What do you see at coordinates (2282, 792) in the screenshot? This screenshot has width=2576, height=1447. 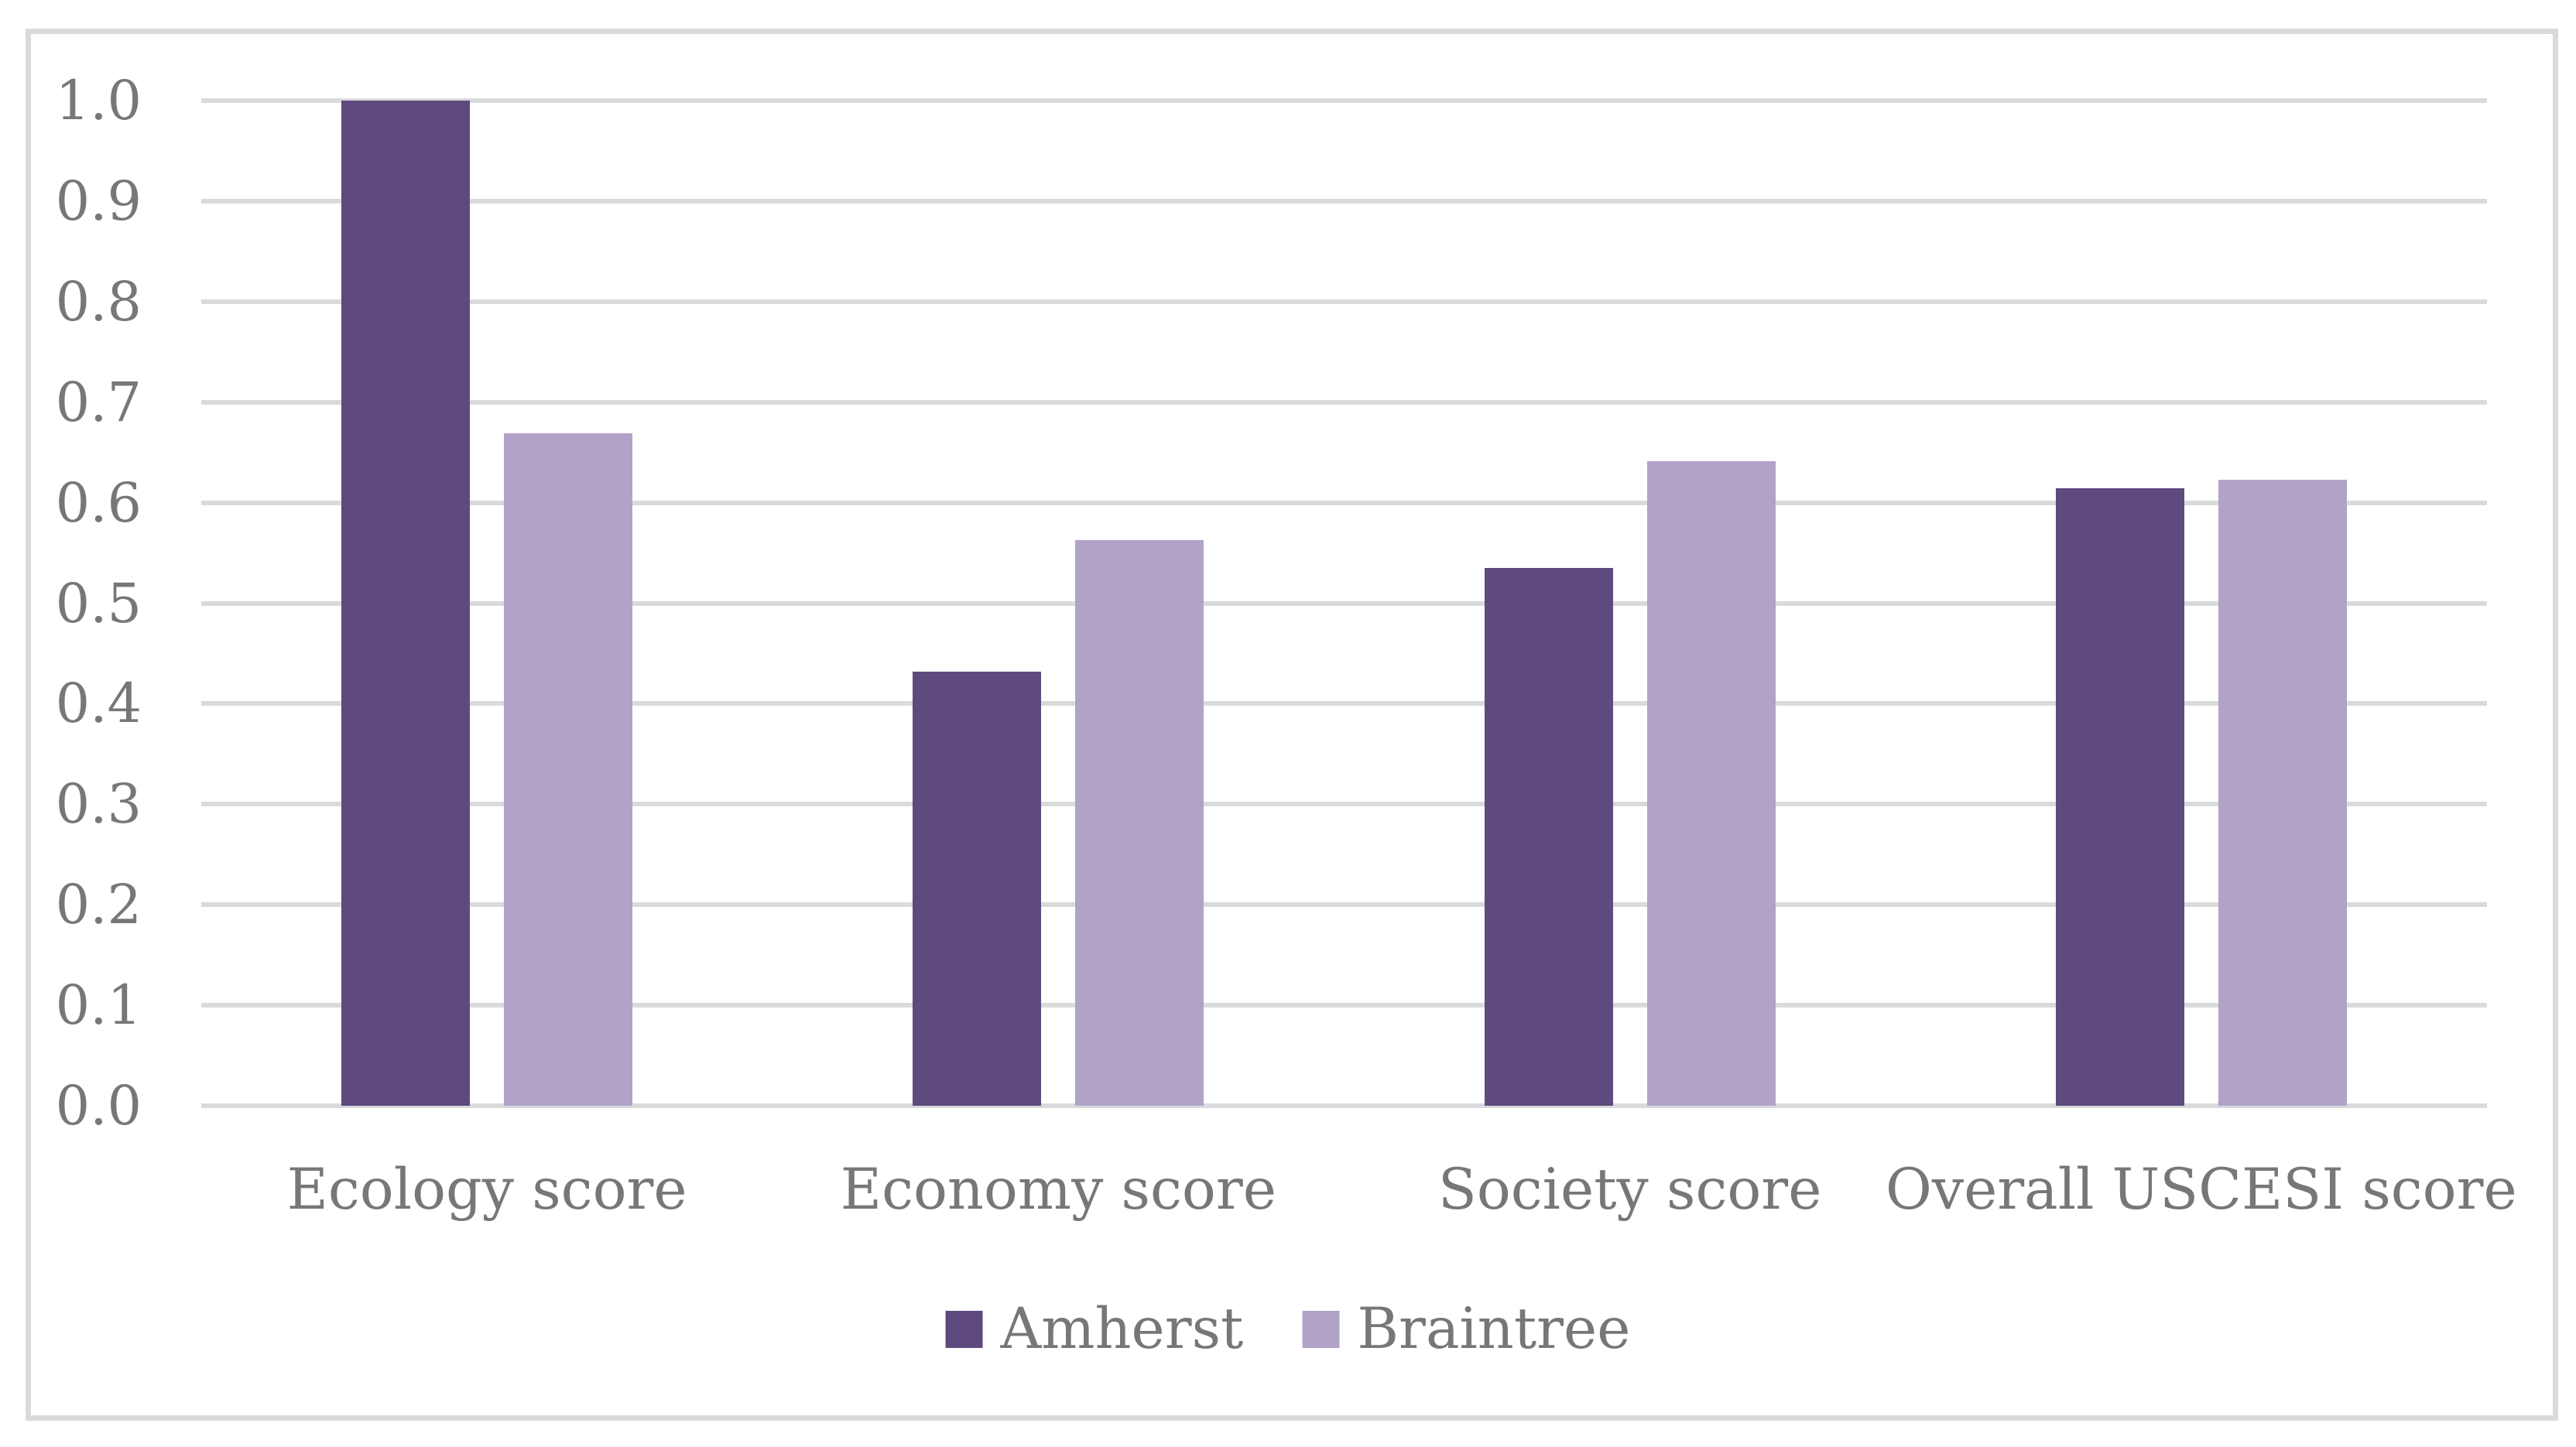 I see `bar-braintree-overall-uscesi-score` at bounding box center [2282, 792].